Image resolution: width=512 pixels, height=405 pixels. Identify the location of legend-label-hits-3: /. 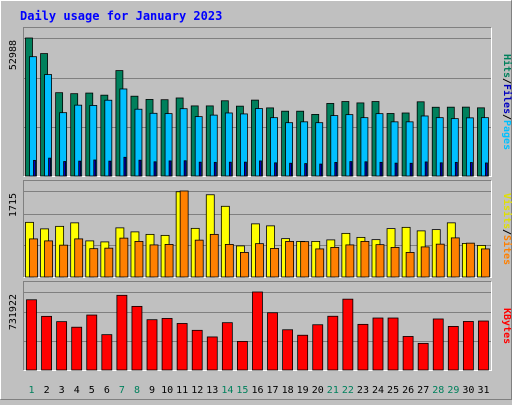
(506, 117).